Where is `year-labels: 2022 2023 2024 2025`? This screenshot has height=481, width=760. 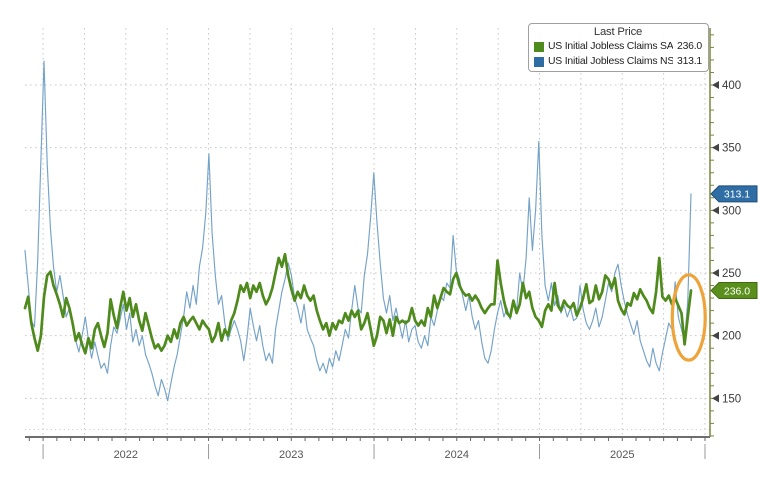
year-labels: 2022 2023 2024 2025 is located at coordinates (374, 455).